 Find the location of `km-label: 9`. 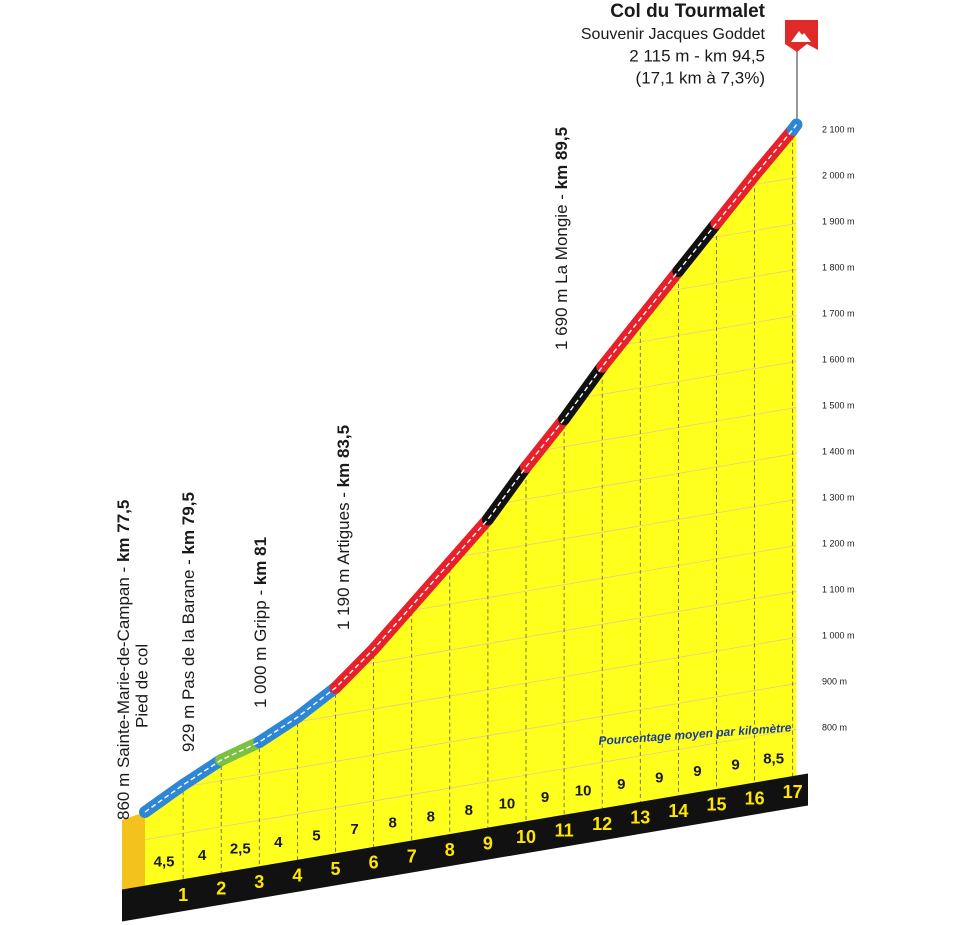

km-label: 9 is located at coordinates (488, 843).